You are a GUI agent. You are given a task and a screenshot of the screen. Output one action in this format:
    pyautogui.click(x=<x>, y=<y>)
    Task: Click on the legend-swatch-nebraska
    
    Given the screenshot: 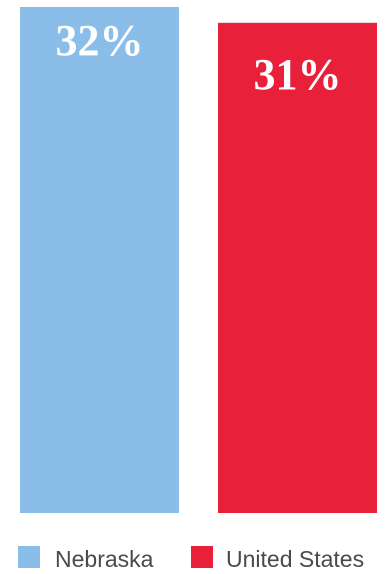 What is the action you would take?
    pyautogui.click(x=29, y=557)
    